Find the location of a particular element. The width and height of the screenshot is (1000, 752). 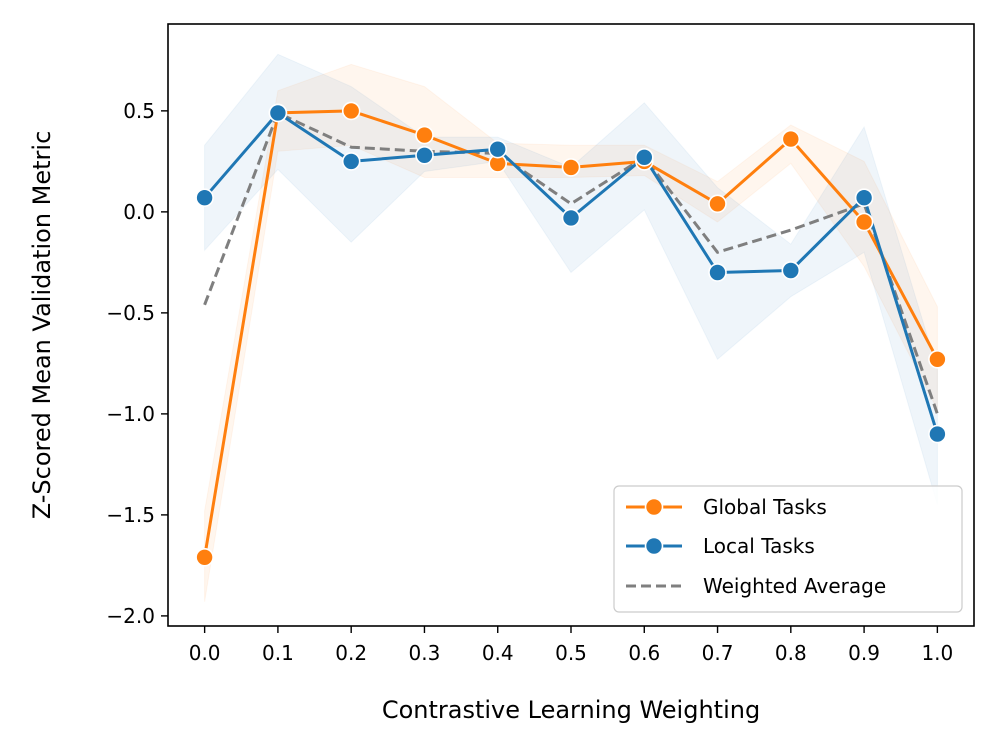

x-tick-label: 0.7 is located at coordinates (718, 653).